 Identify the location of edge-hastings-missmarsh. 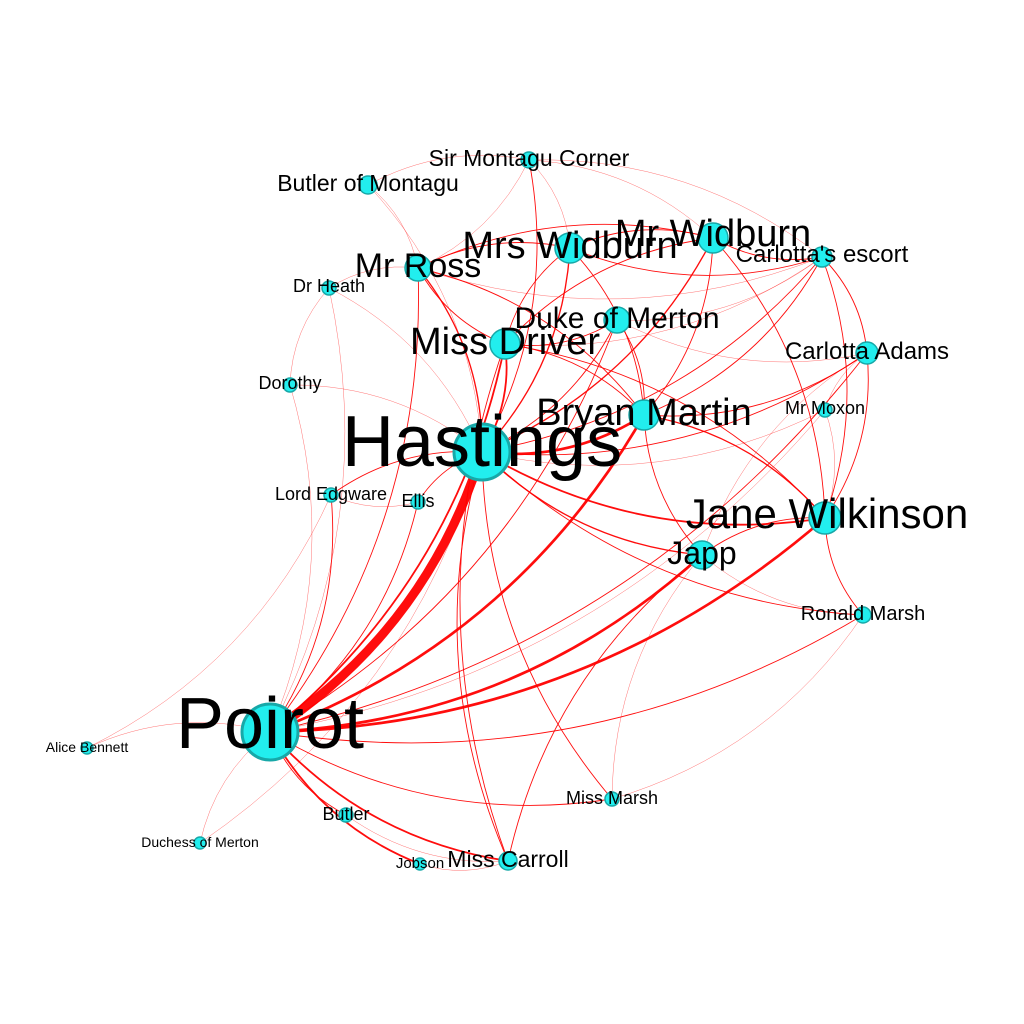
(547, 625).